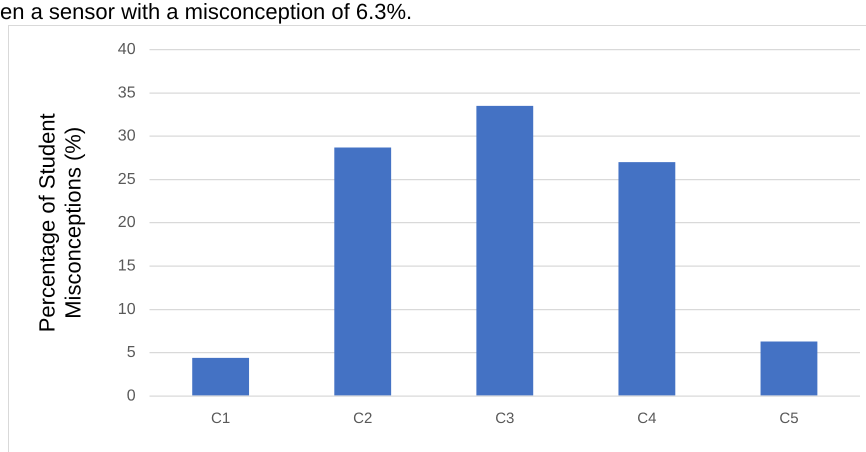  What do you see at coordinates (127, 179) in the screenshot?
I see `y-tick-label: 25` at bounding box center [127, 179].